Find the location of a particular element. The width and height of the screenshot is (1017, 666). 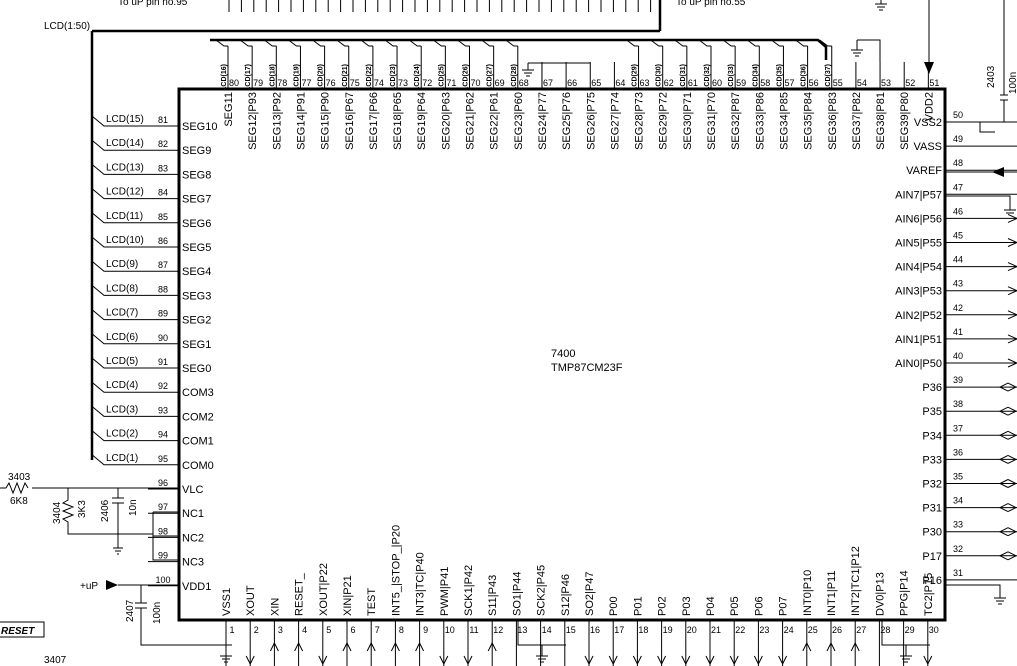

bottom-pin-name: SO2|P47 is located at coordinates (590, 594).